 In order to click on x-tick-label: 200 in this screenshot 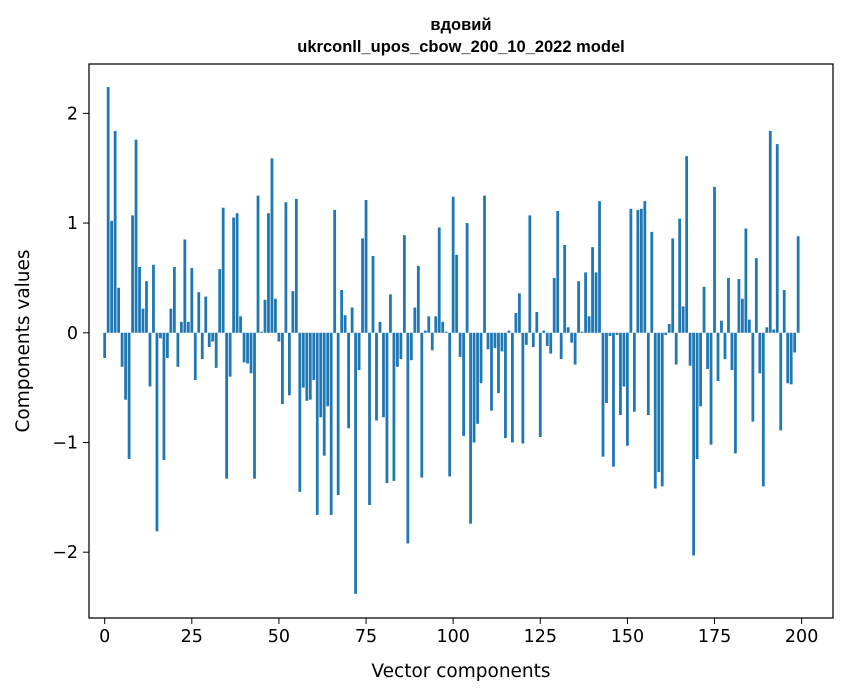, I will do `click(801, 637)`.